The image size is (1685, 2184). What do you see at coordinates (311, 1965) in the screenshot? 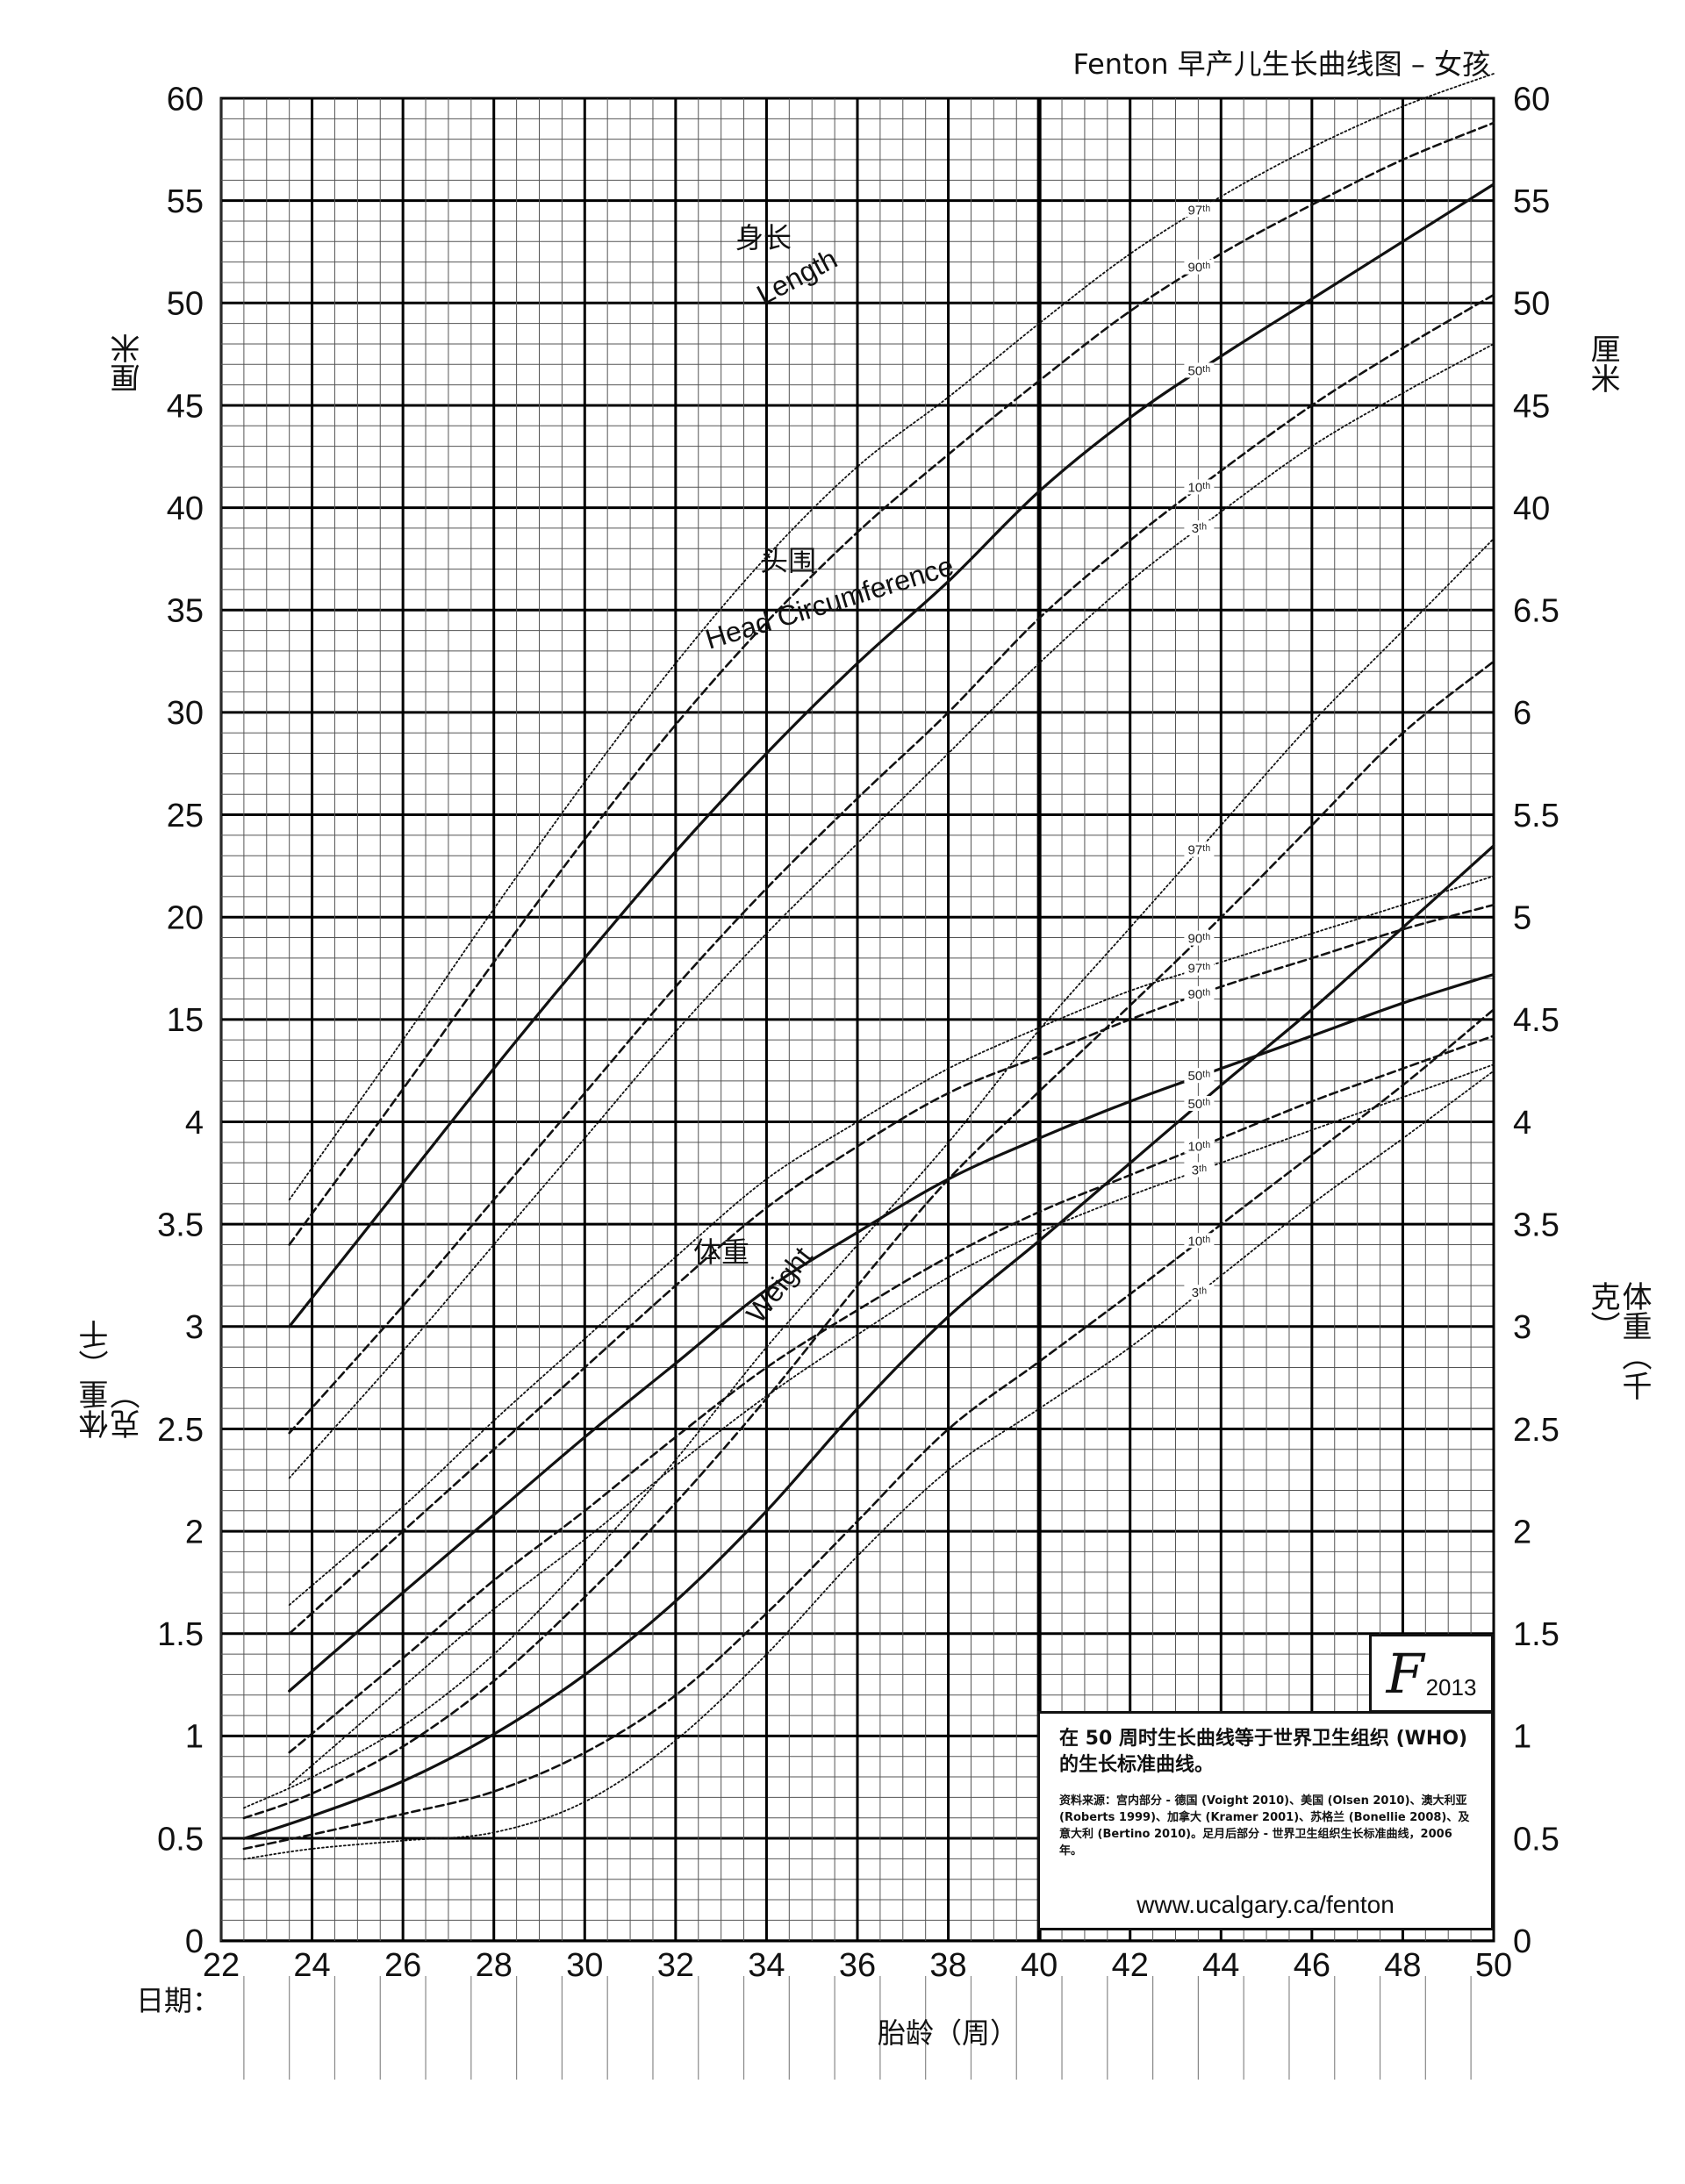
I see `x-tick-label: 24` at bounding box center [311, 1965].